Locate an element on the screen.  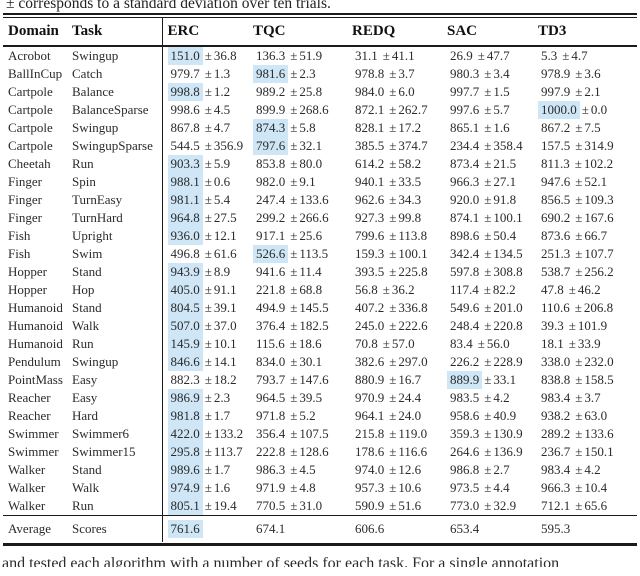
value-cell-sac: 873.4 ±21.5 is located at coordinates (487, 164).